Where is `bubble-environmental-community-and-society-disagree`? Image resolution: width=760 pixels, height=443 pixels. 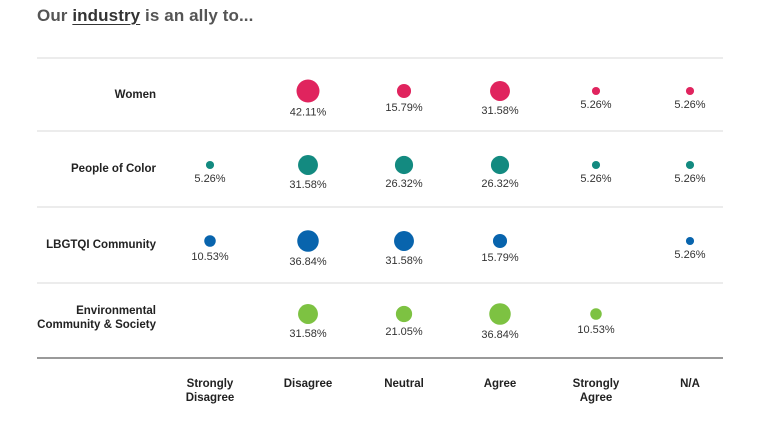
bubble-environmental-community-and-society-disagree is located at coordinates (308, 314).